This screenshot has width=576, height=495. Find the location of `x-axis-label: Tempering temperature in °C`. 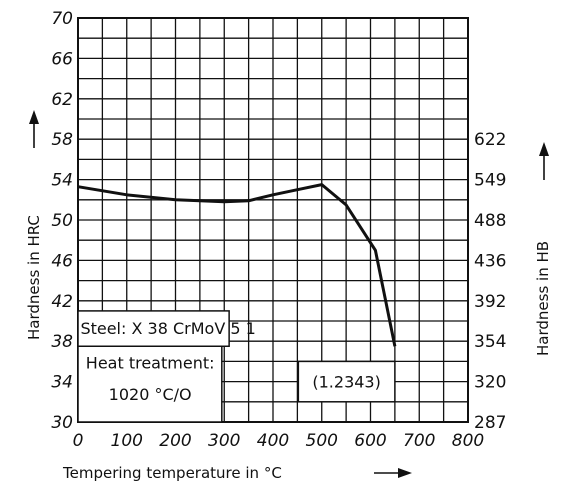

x-axis-label: Tempering temperature in °C is located at coordinates (172, 473).